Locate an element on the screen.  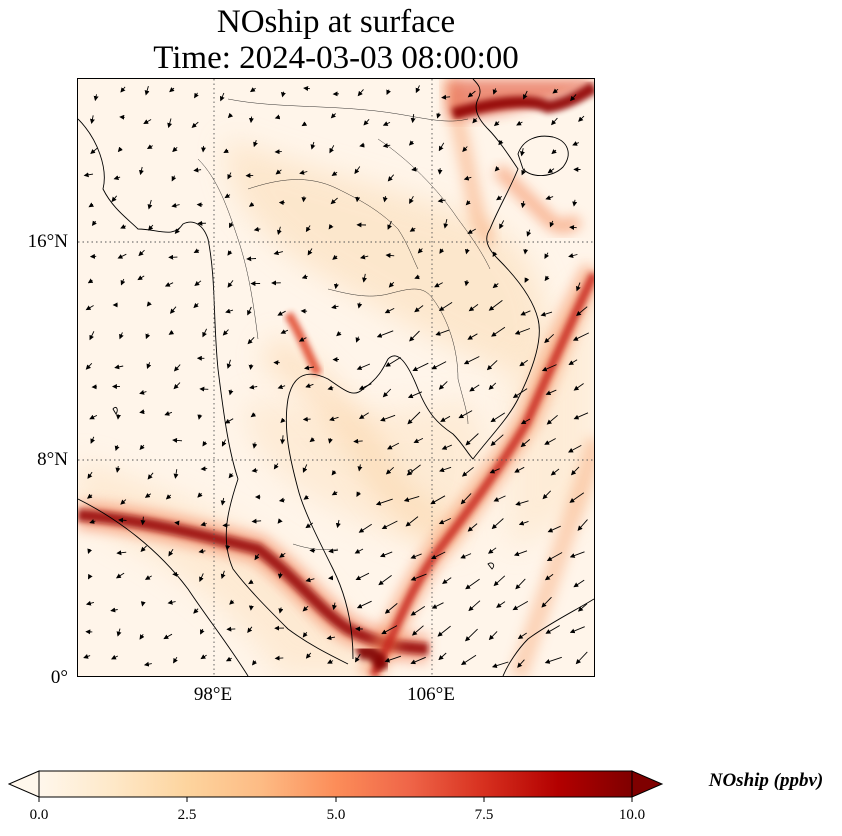
border-china-south is located at coordinates (348, 110).